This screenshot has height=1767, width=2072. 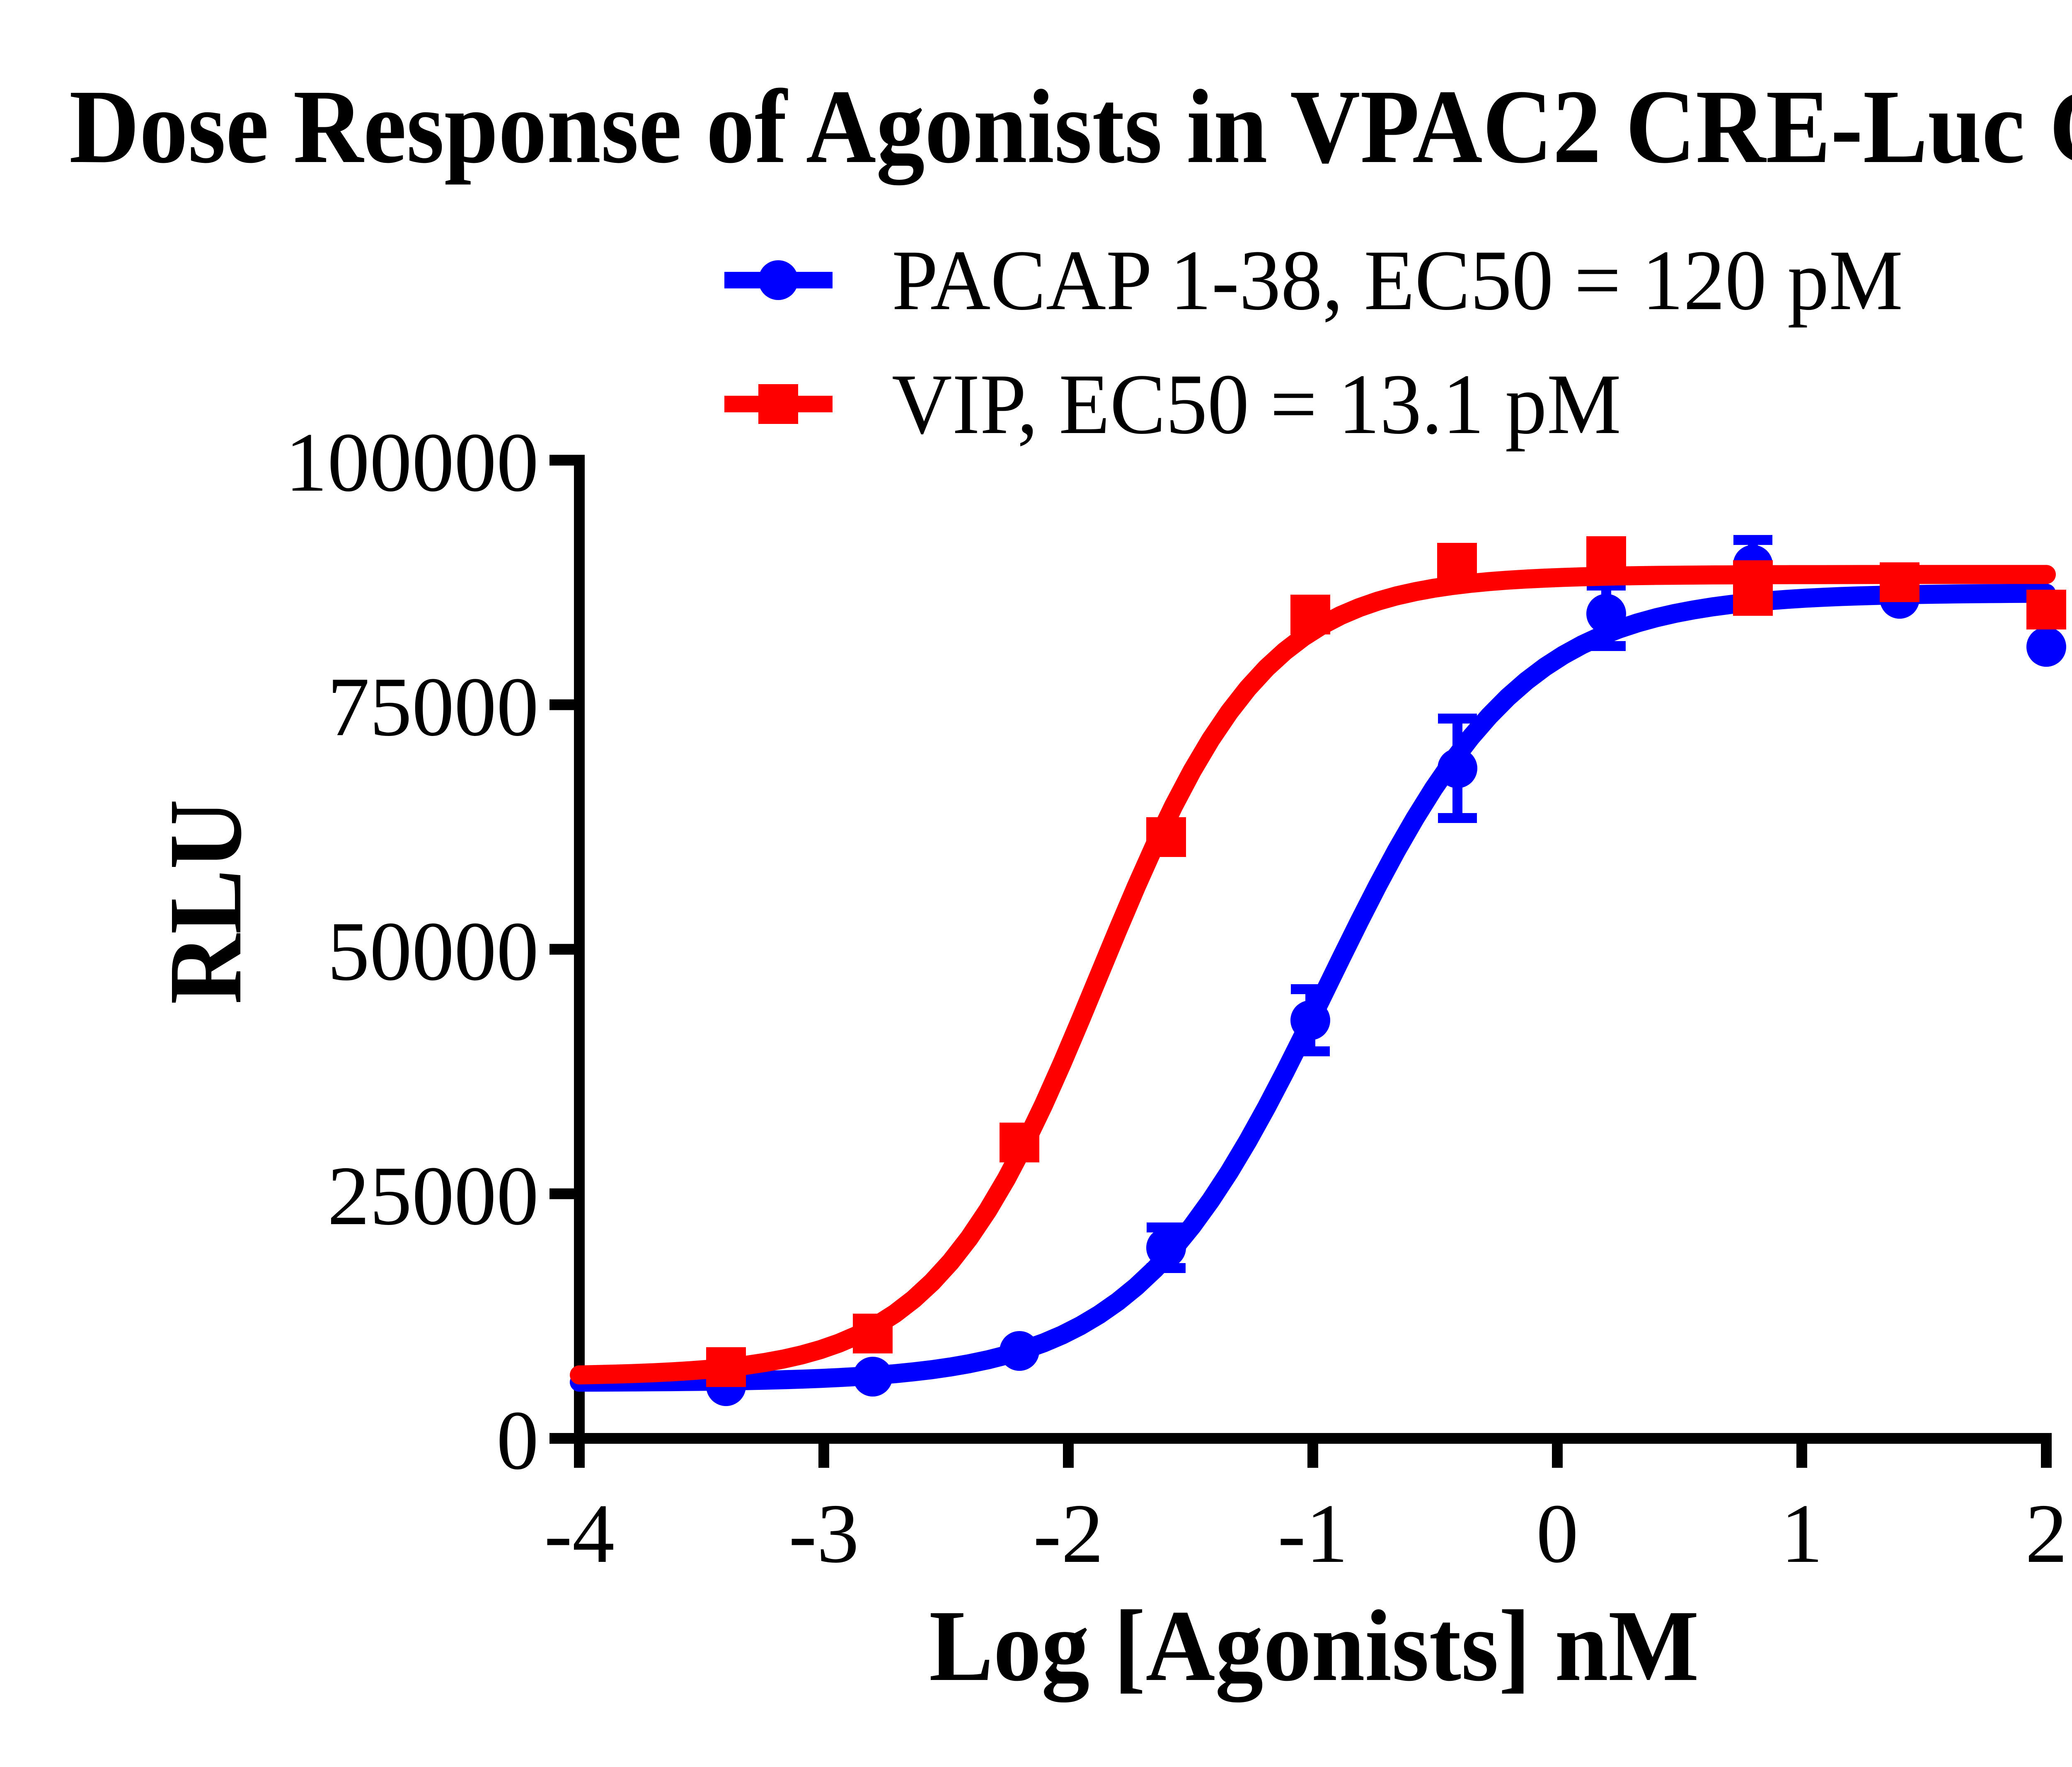 What do you see at coordinates (412, 462) in the screenshot?
I see `svg-text: 100000` at bounding box center [412, 462].